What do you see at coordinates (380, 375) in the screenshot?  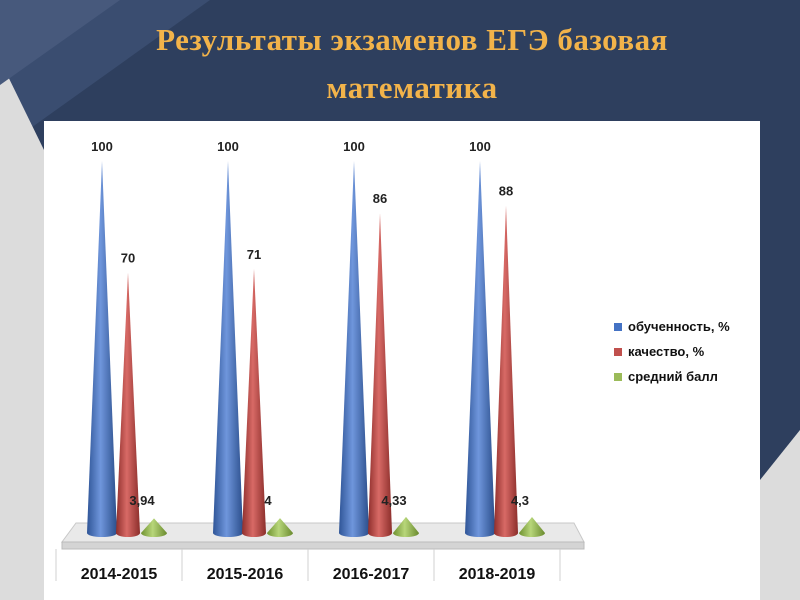 I see `cone-series-2-2016-2017` at bounding box center [380, 375].